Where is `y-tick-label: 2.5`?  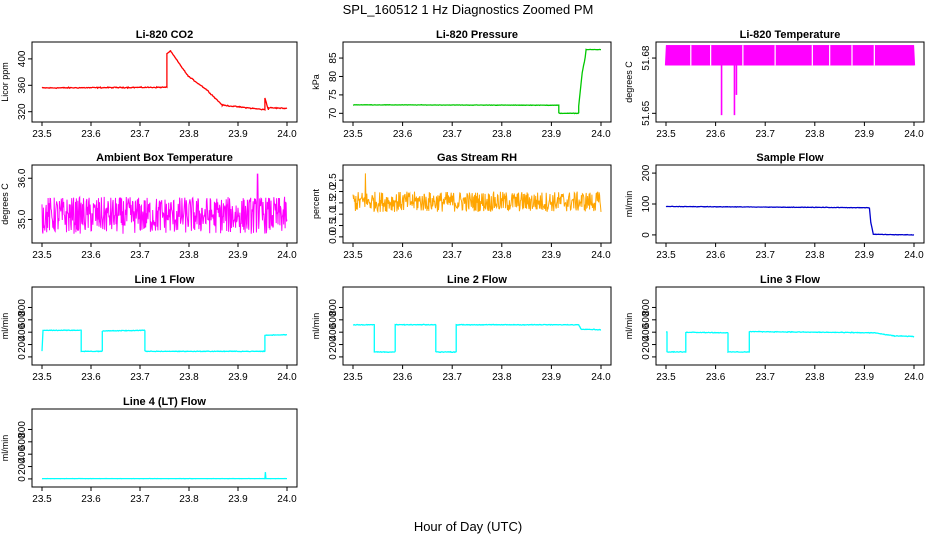
y-tick-label: 2.5 is located at coordinates (333, 180).